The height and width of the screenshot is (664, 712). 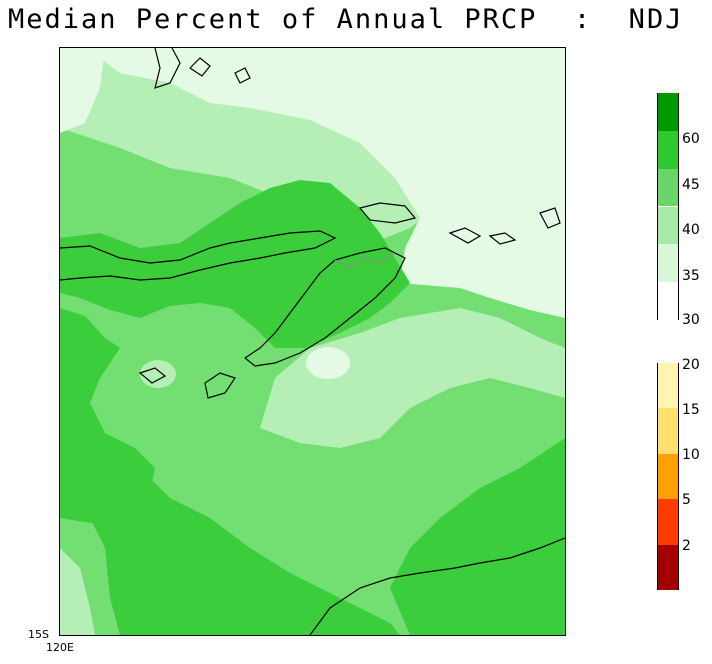 I want to click on region-45-60-southwest, so click(x=245, y=541).